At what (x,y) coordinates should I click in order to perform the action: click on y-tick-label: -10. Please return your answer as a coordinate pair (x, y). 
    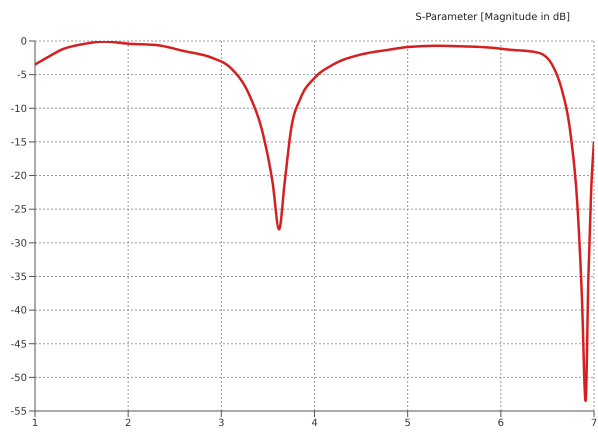
    Looking at the image, I should click on (18, 109).